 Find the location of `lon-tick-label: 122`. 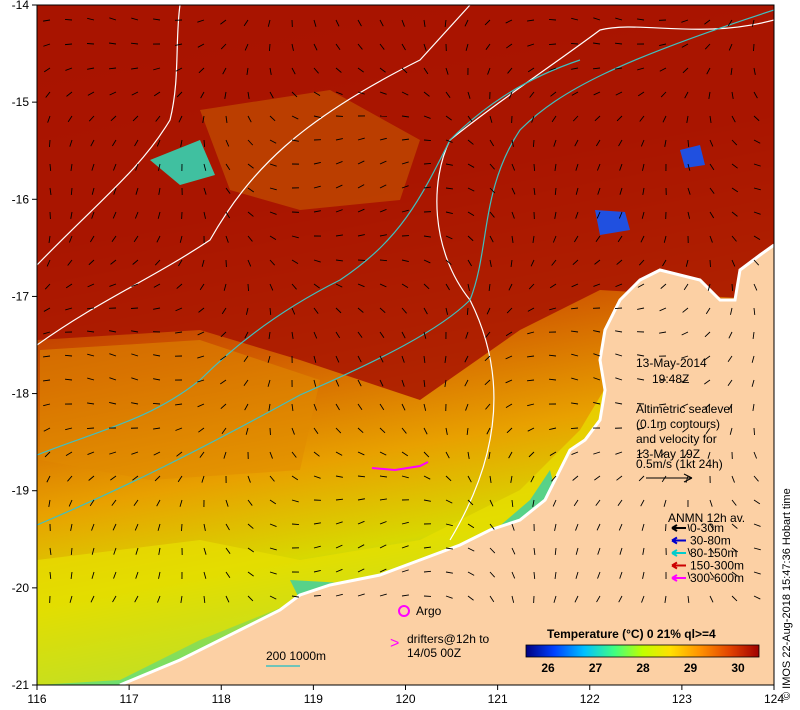

lon-tick-label: 122 is located at coordinates (590, 699).